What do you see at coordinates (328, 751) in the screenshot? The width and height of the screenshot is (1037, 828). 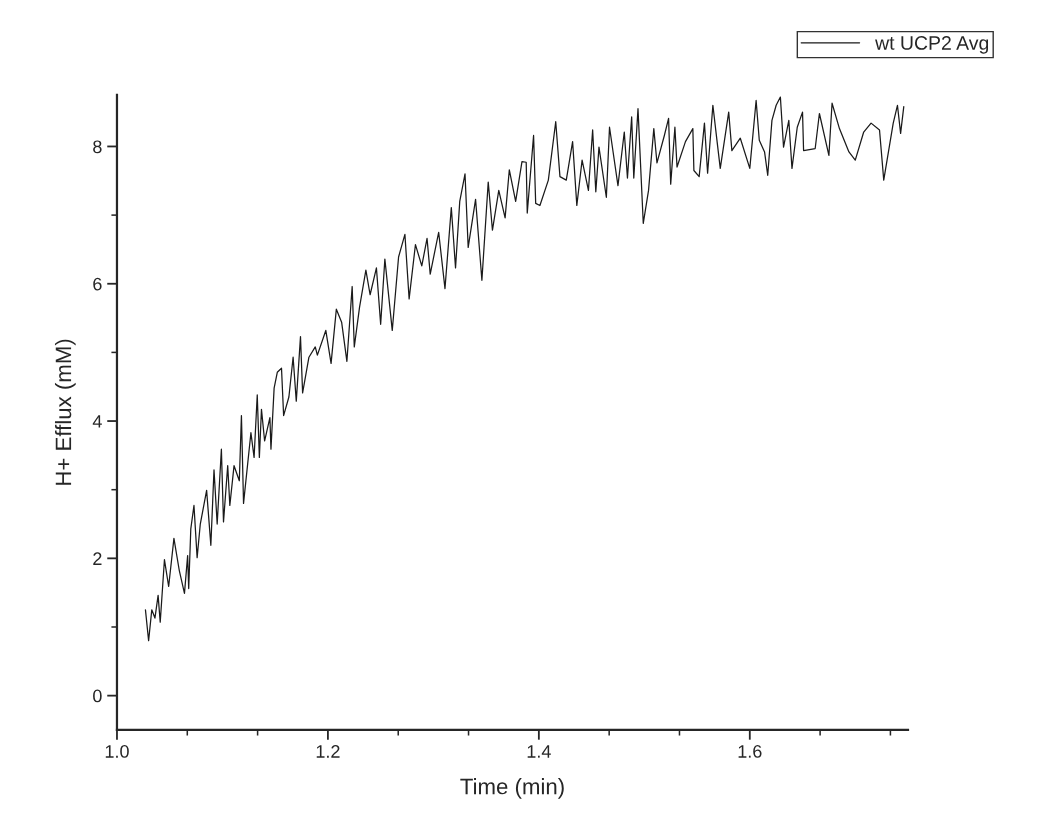 I see `x-tick-label: 1.2` at bounding box center [328, 751].